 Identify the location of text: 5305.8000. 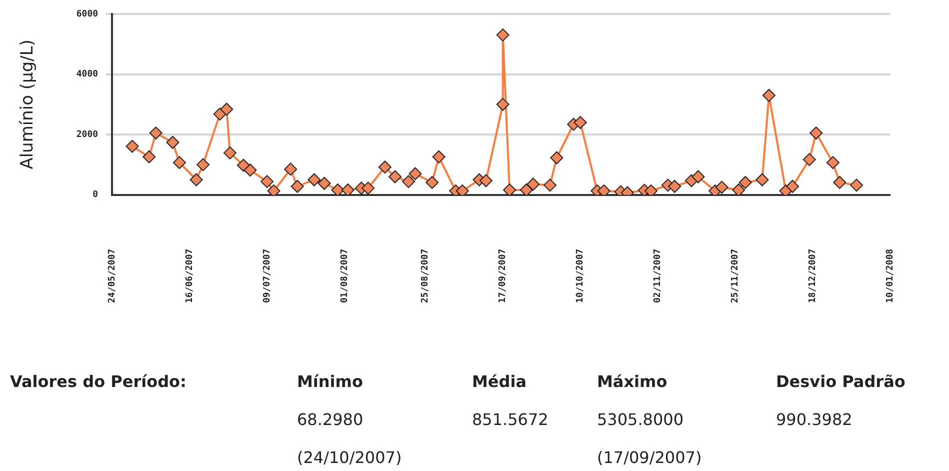
(640, 419).